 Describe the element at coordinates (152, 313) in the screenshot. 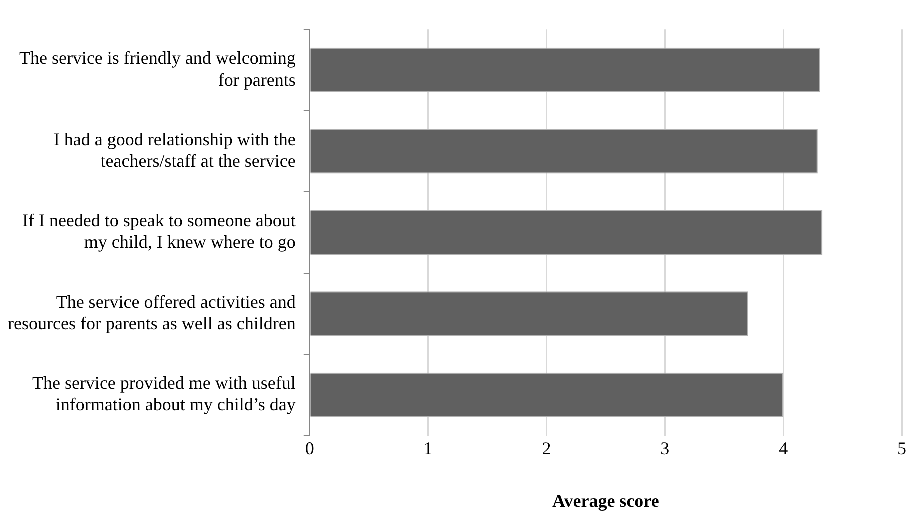

I see `y-tick-label: The service offered activities and resources for parents as well as children` at that location.